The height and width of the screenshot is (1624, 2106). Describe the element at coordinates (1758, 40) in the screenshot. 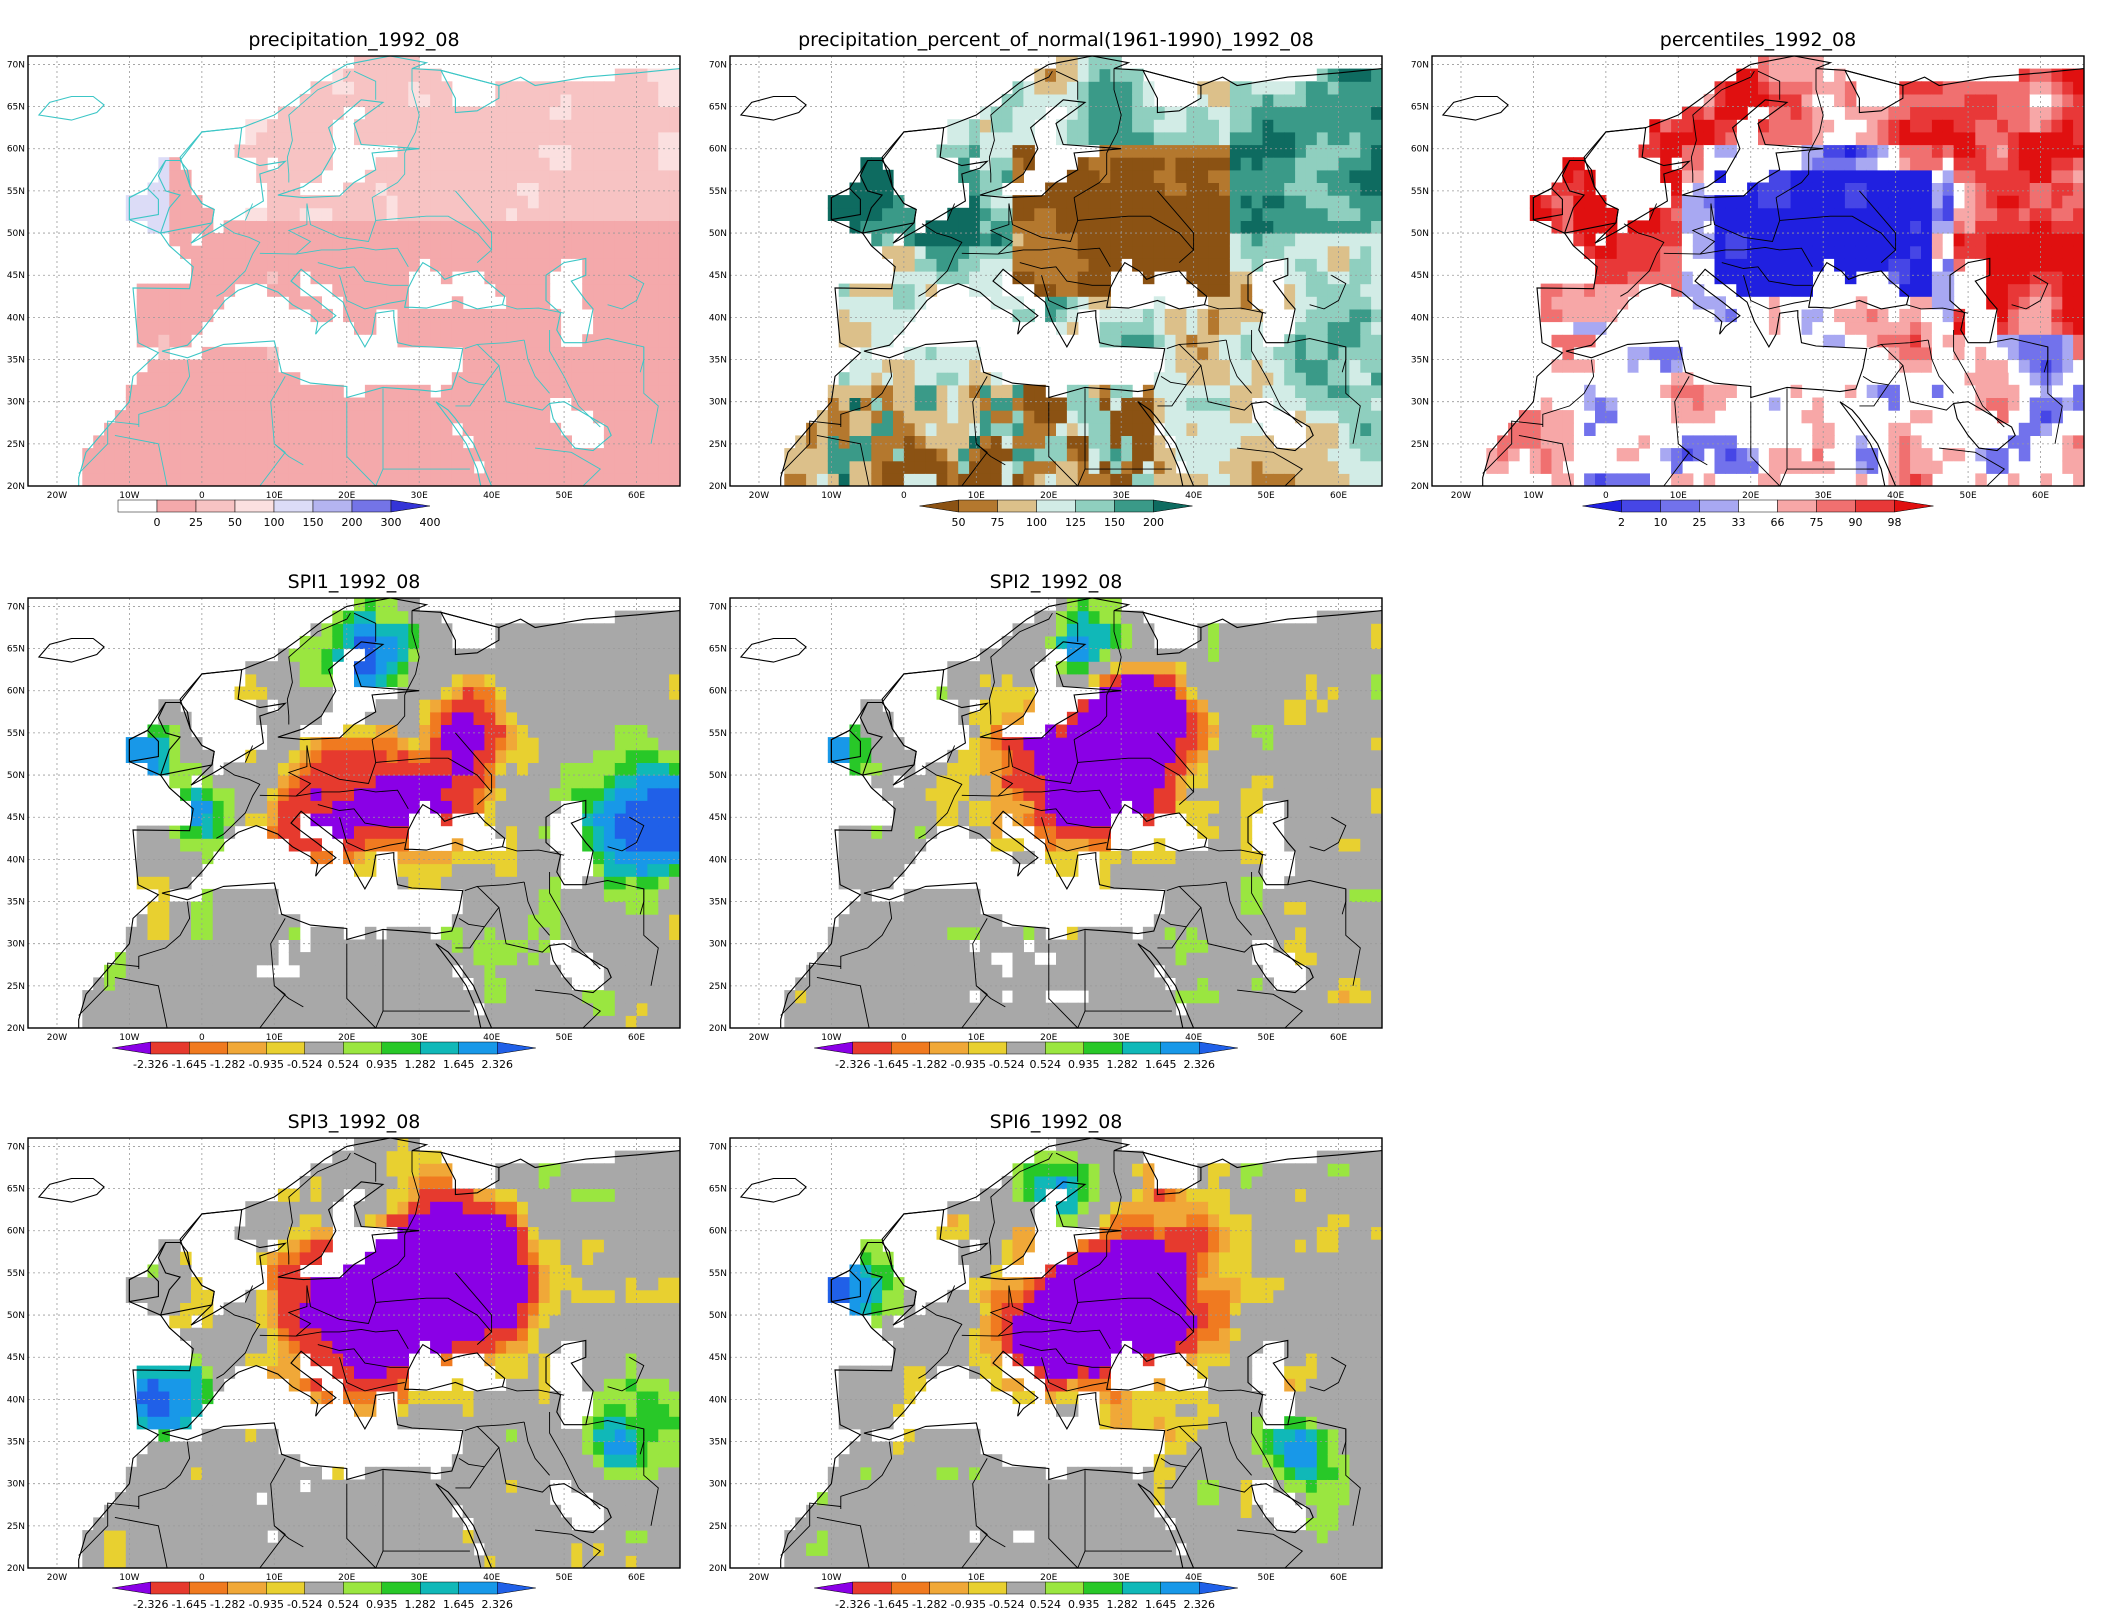

I see `panel-title: percentiles_1992_08` at that location.